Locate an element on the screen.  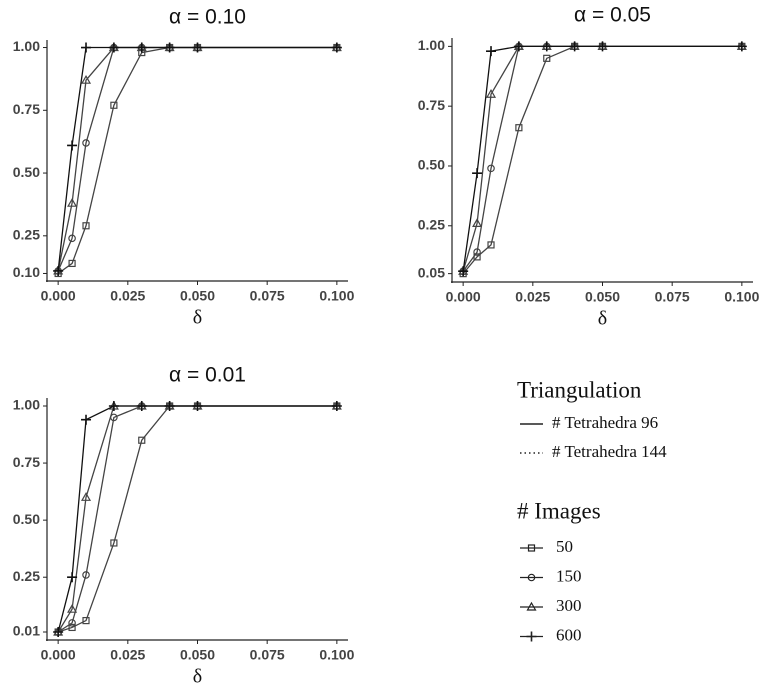
legend-label: # Tetrahedra 96 is located at coordinates (605, 422).